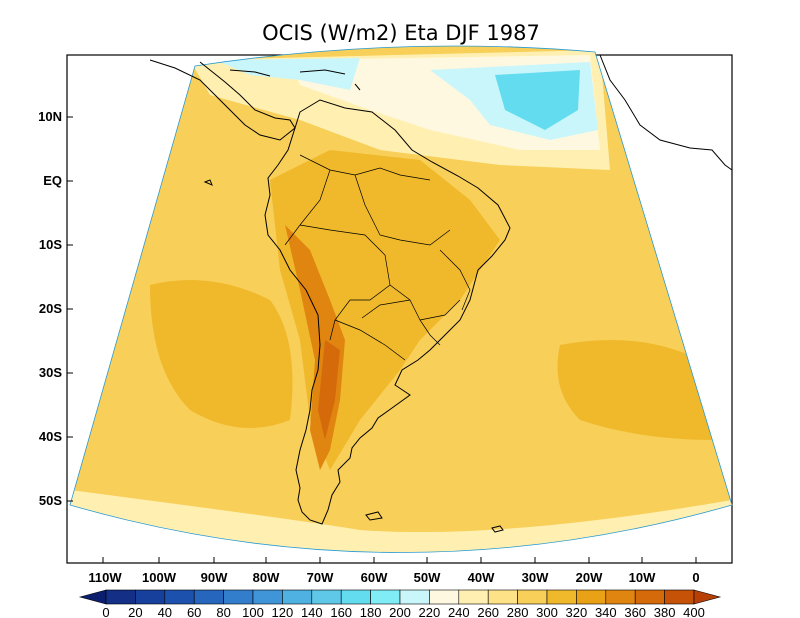 The height and width of the screenshot is (618, 800). What do you see at coordinates (221, 354) in the screenshot?
I see `field-pacific-high` at bounding box center [221, 354].